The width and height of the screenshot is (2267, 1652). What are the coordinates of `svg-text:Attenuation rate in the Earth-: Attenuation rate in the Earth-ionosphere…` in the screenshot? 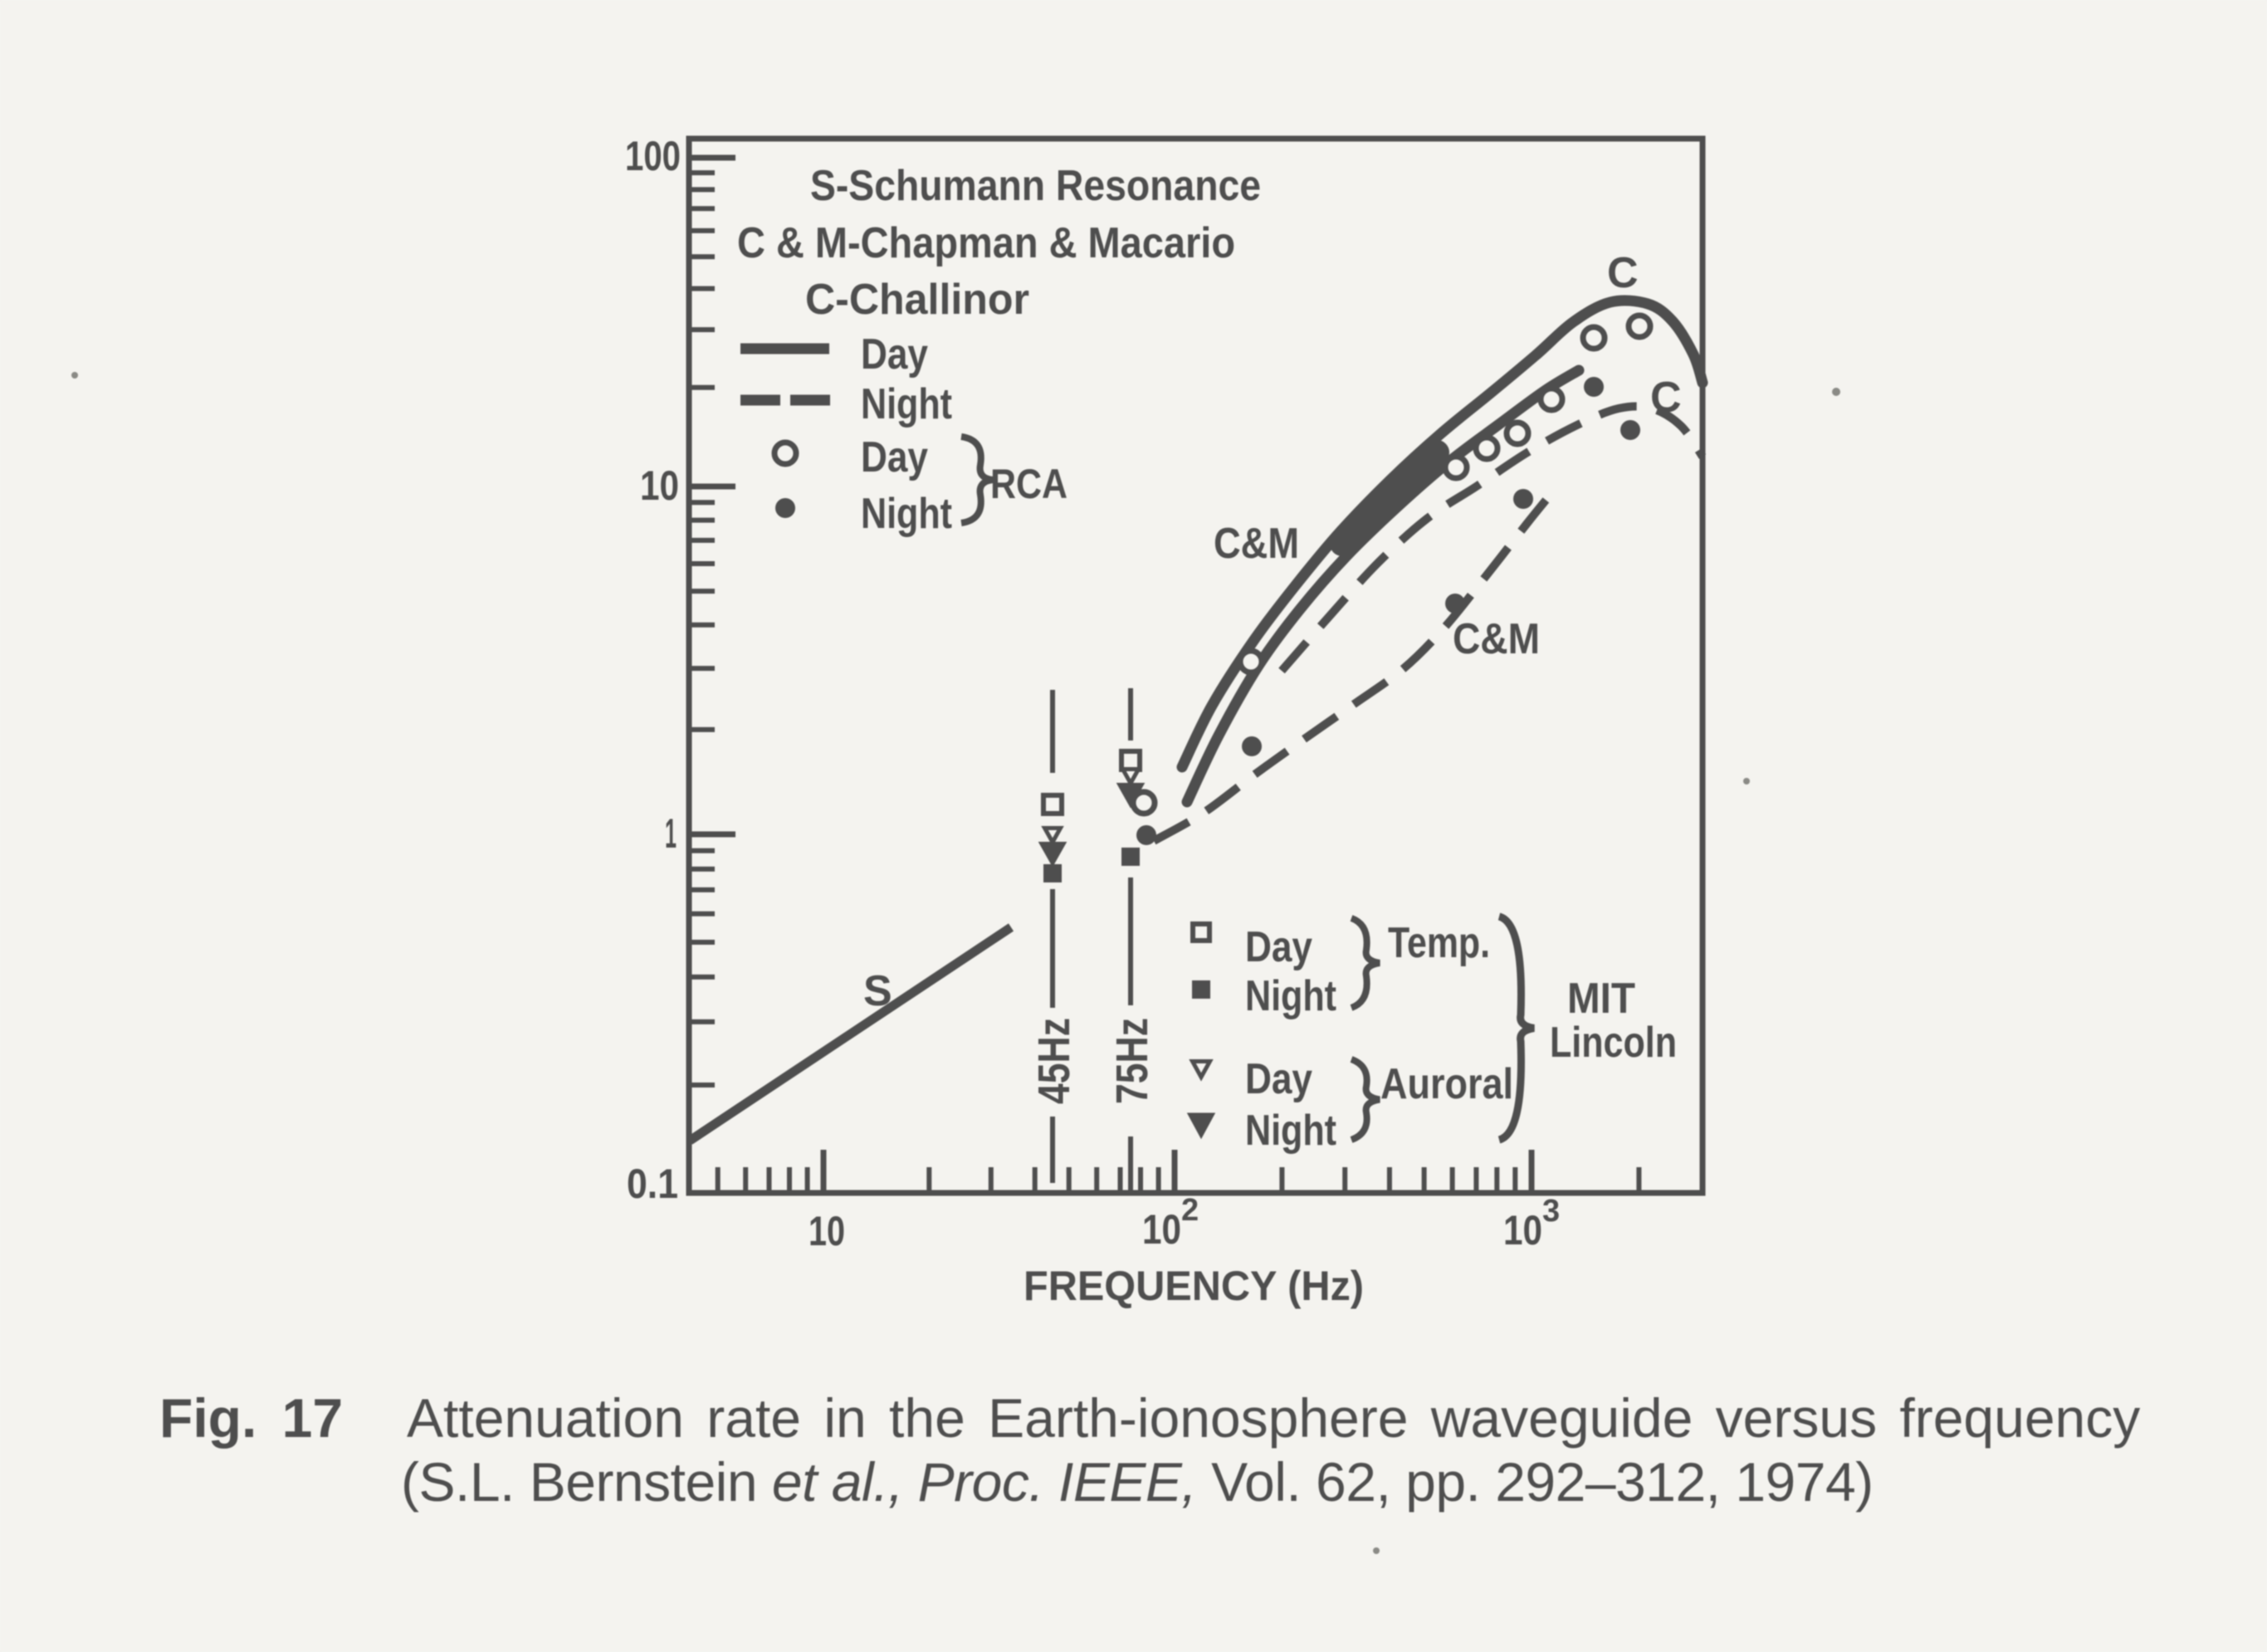 It's located at (1274, 1418).